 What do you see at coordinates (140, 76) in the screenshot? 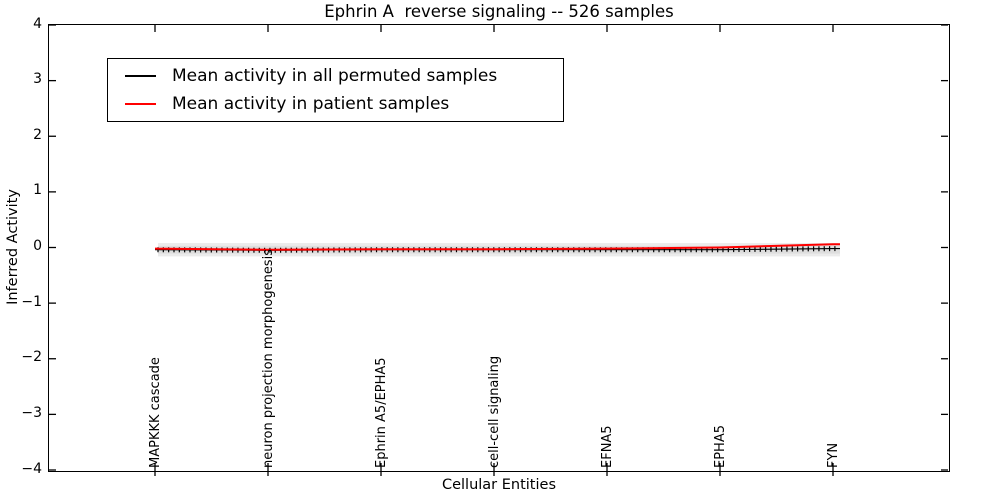
I see `permuted-line-sample` at bounding box center [140, 76].